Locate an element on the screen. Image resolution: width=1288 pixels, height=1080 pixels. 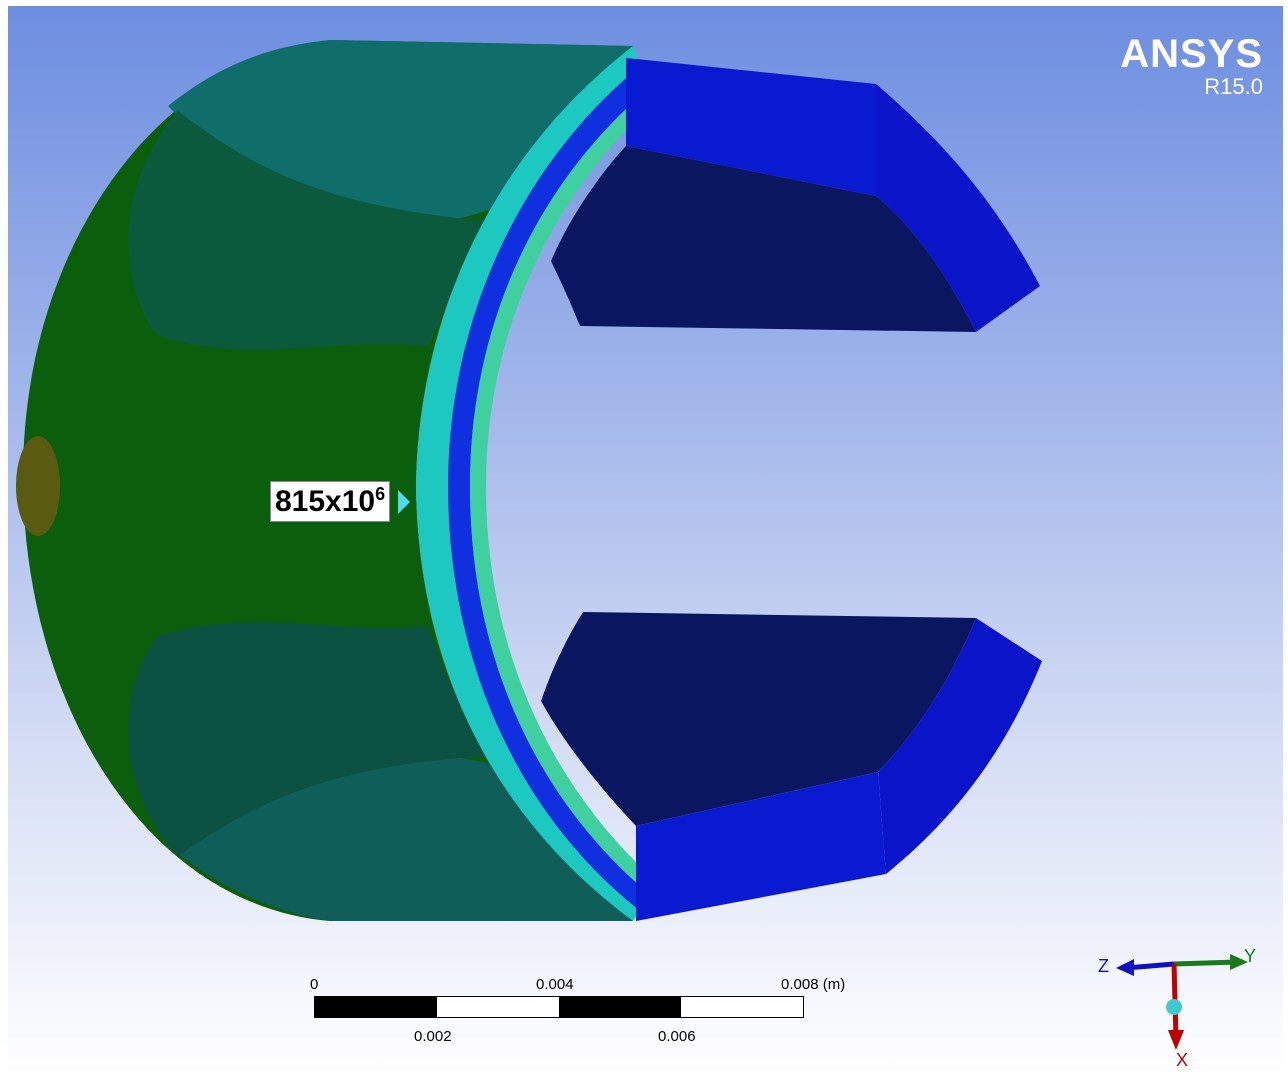
probe-value: 815x10 is located at coordinates (325, 501).